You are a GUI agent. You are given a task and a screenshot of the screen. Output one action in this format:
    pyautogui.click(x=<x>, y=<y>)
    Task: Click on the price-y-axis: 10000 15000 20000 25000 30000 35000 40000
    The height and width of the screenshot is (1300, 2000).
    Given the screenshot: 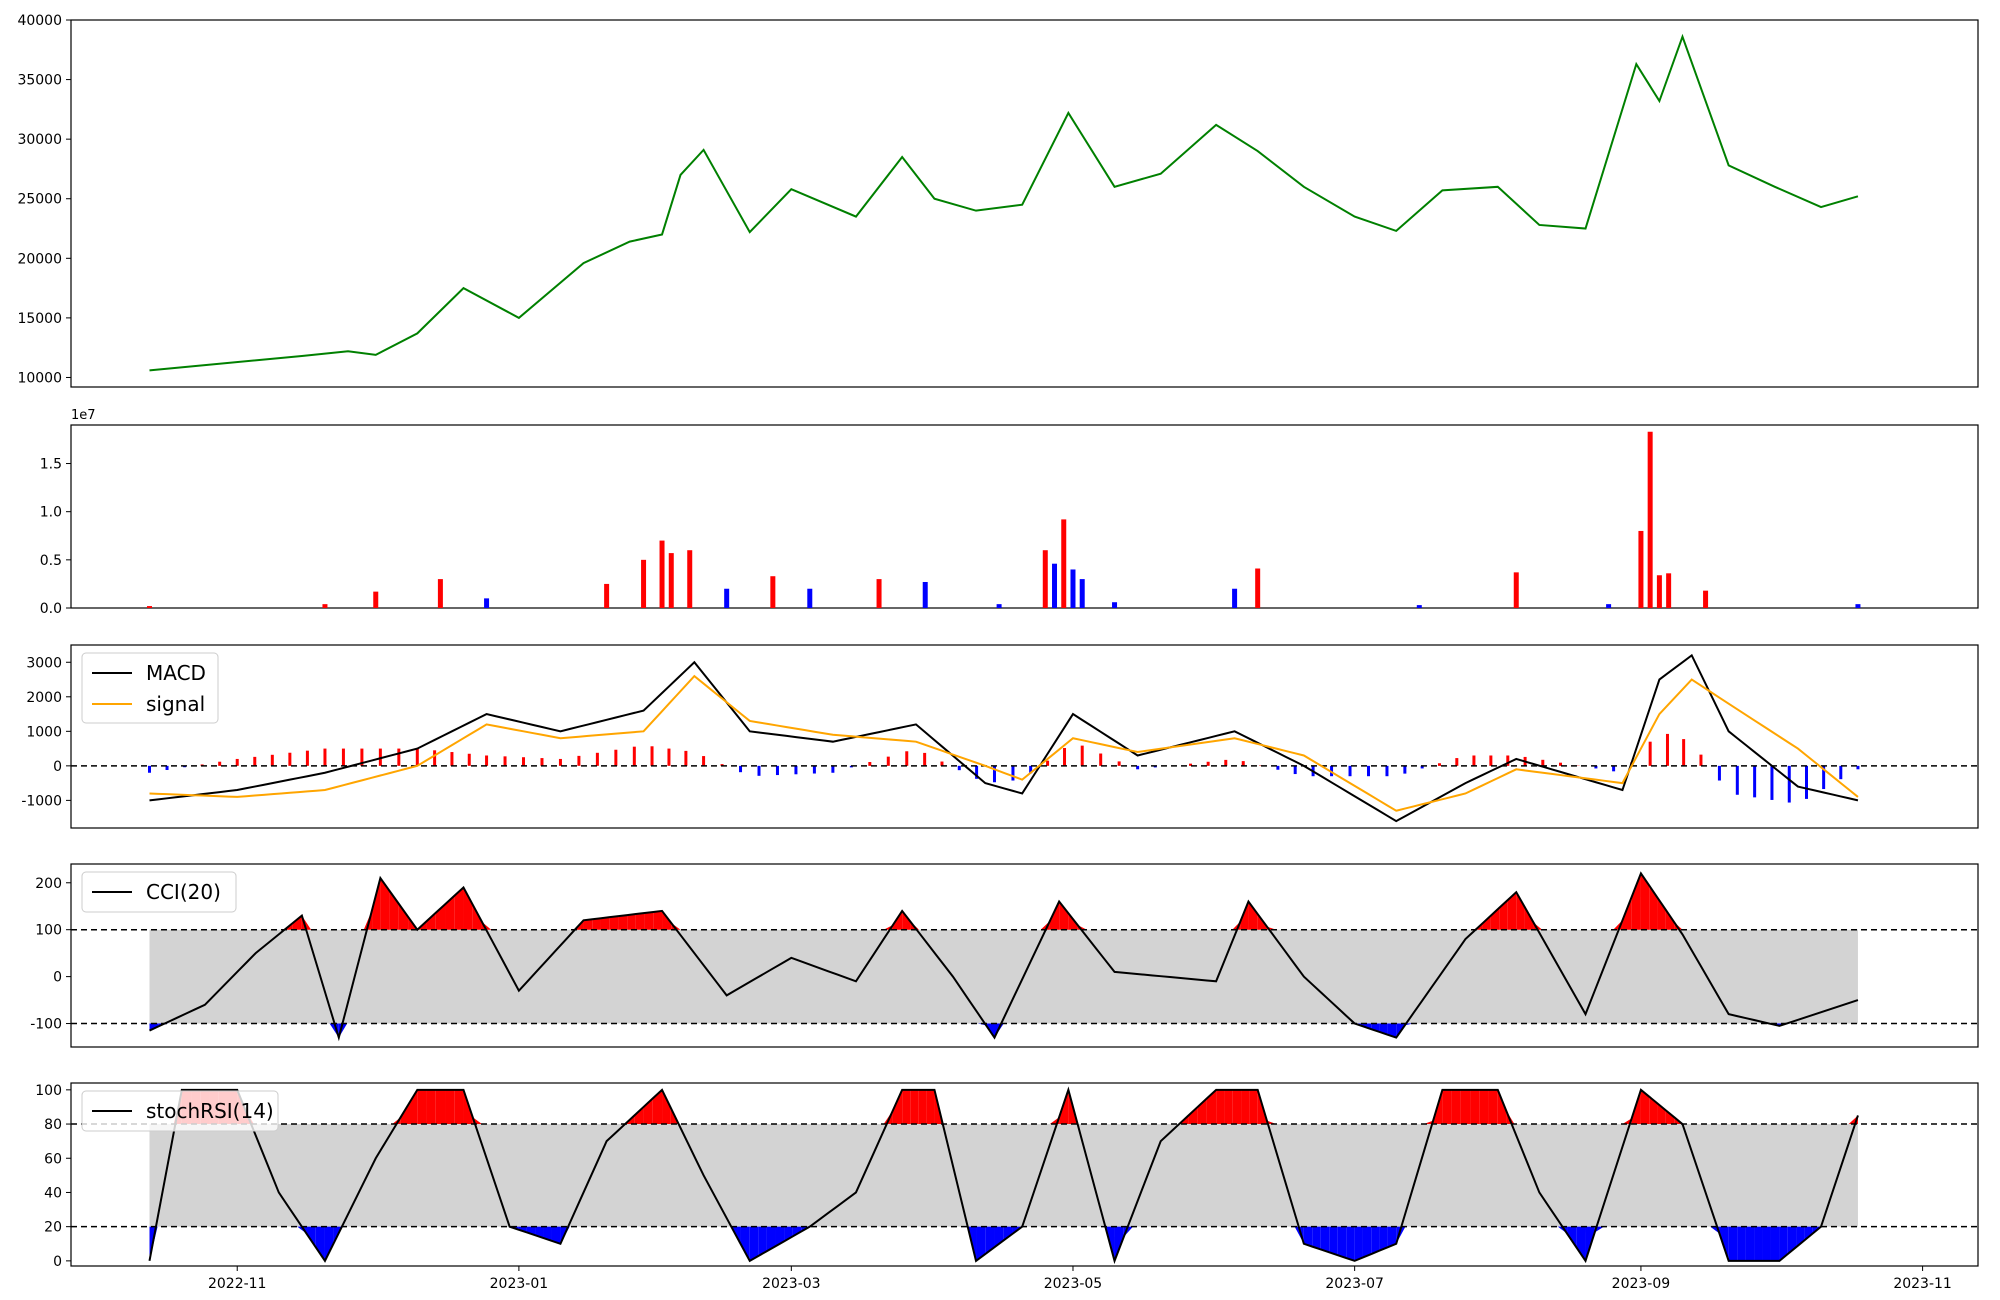 What is the action you would take?
    pyautogui.click(x=44, y=199)
    